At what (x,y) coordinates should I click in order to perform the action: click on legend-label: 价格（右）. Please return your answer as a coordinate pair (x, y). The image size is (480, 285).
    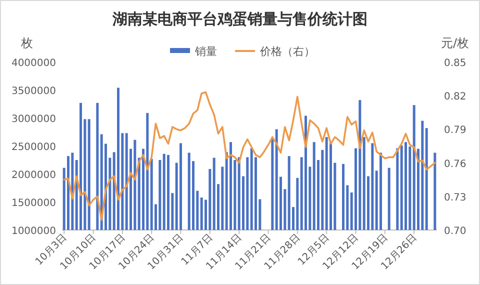
    Looking at the image, I should click on (287, 51).